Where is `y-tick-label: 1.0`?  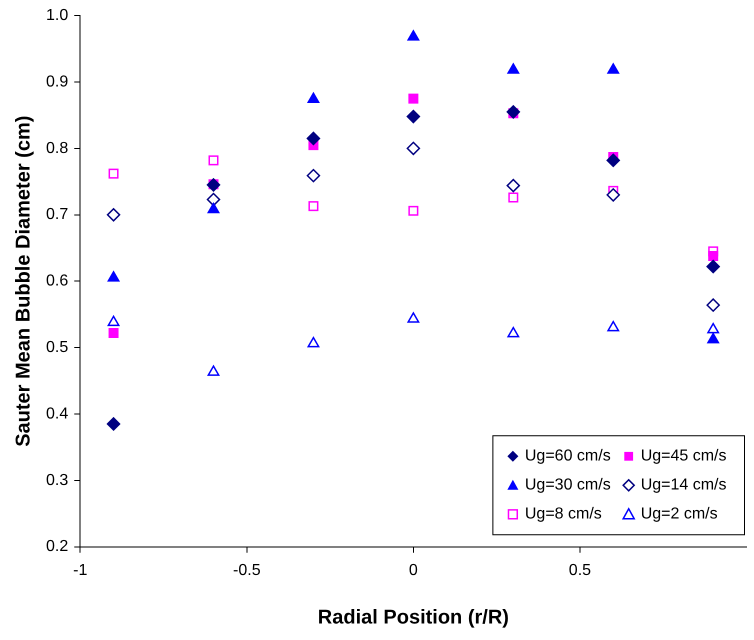
y-tick-label: 1.0 is located at coordinates (57, 15).